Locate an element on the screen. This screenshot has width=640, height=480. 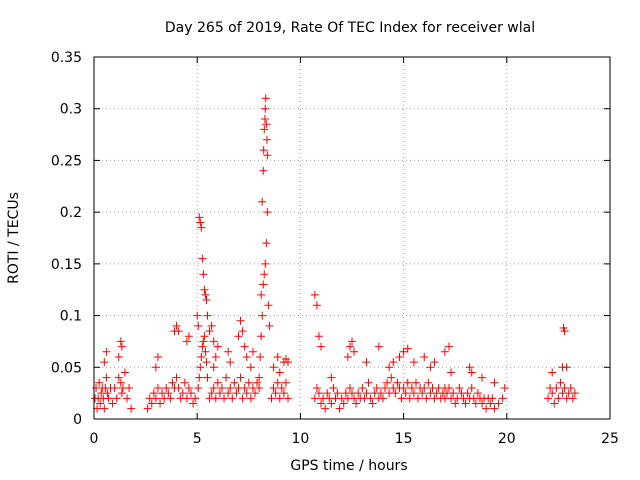
x-tick-label: 5 is located at coordinates (197, 439).